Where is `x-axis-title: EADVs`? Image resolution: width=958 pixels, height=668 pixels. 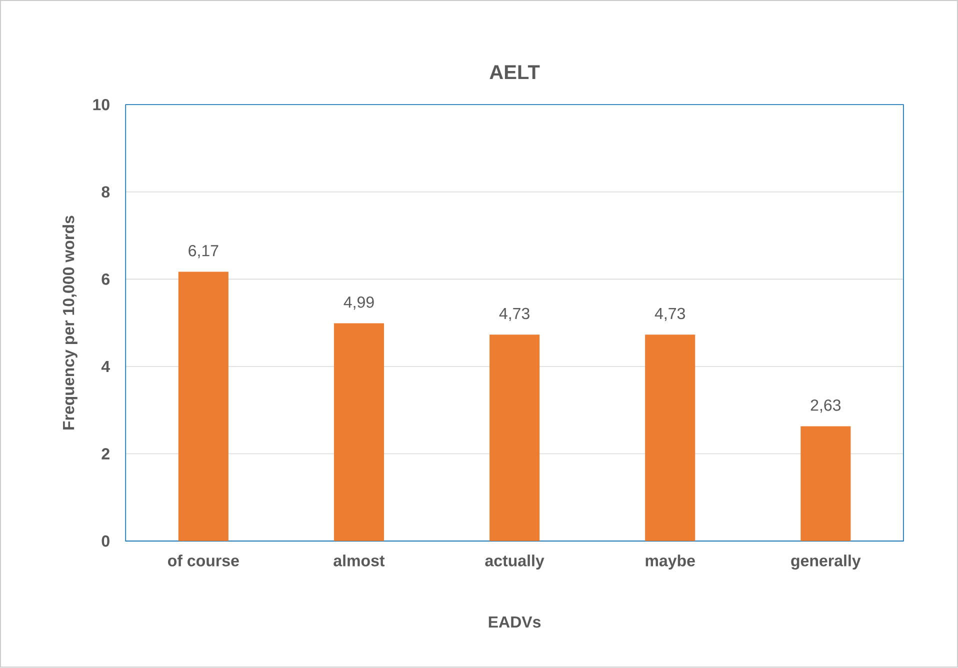 x-axis-title: EADVs is located at coordinates (514, 622).